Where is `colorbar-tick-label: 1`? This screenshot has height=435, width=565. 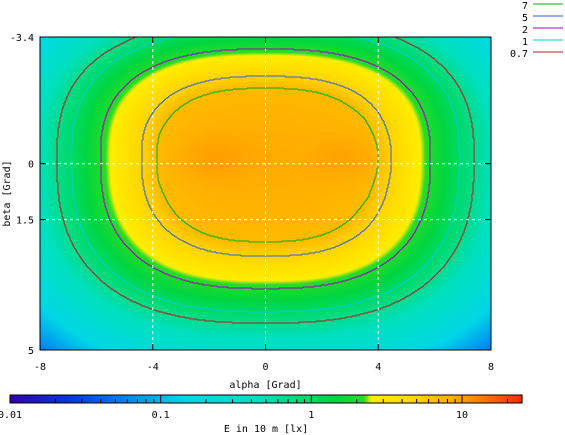
colorbar-tick-label: 1 is located at coordinates (311, 415).